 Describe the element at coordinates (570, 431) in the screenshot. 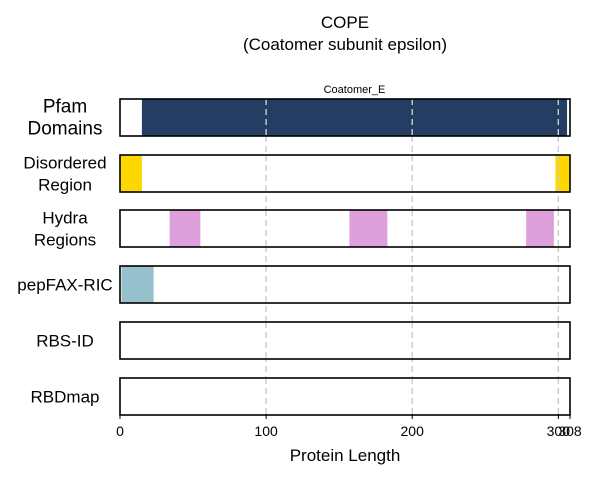

I see `x-tick-label: 308` at that location.